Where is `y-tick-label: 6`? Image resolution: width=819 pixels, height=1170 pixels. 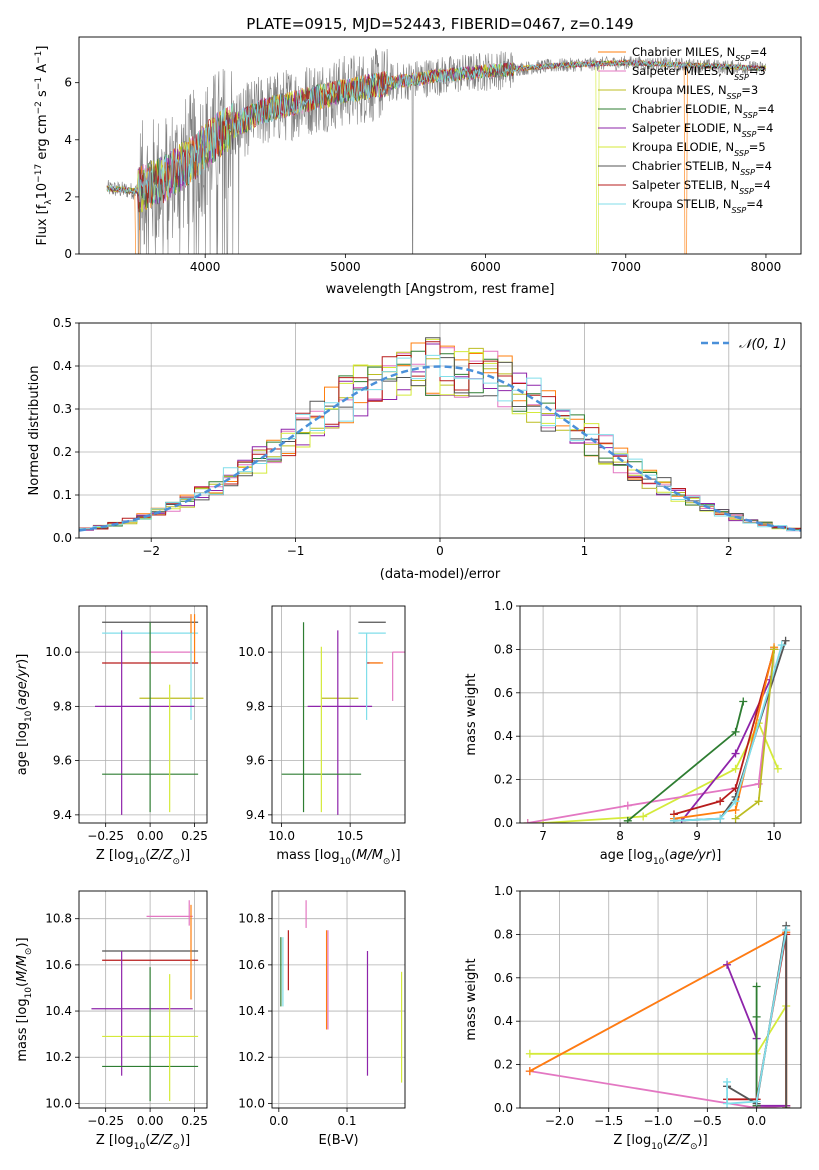
y-tick-label: 6 is located at coordinates (68, 83).